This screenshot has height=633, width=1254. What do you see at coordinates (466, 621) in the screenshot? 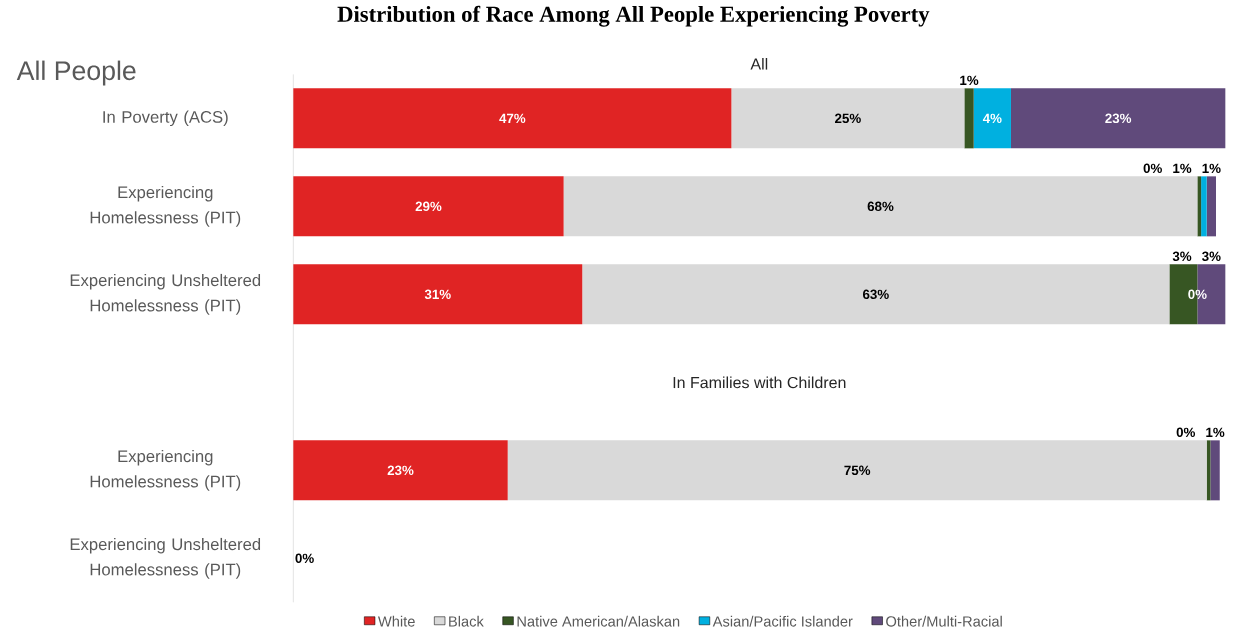
I see `legend-label: Black` at bounding box center [466, 621].